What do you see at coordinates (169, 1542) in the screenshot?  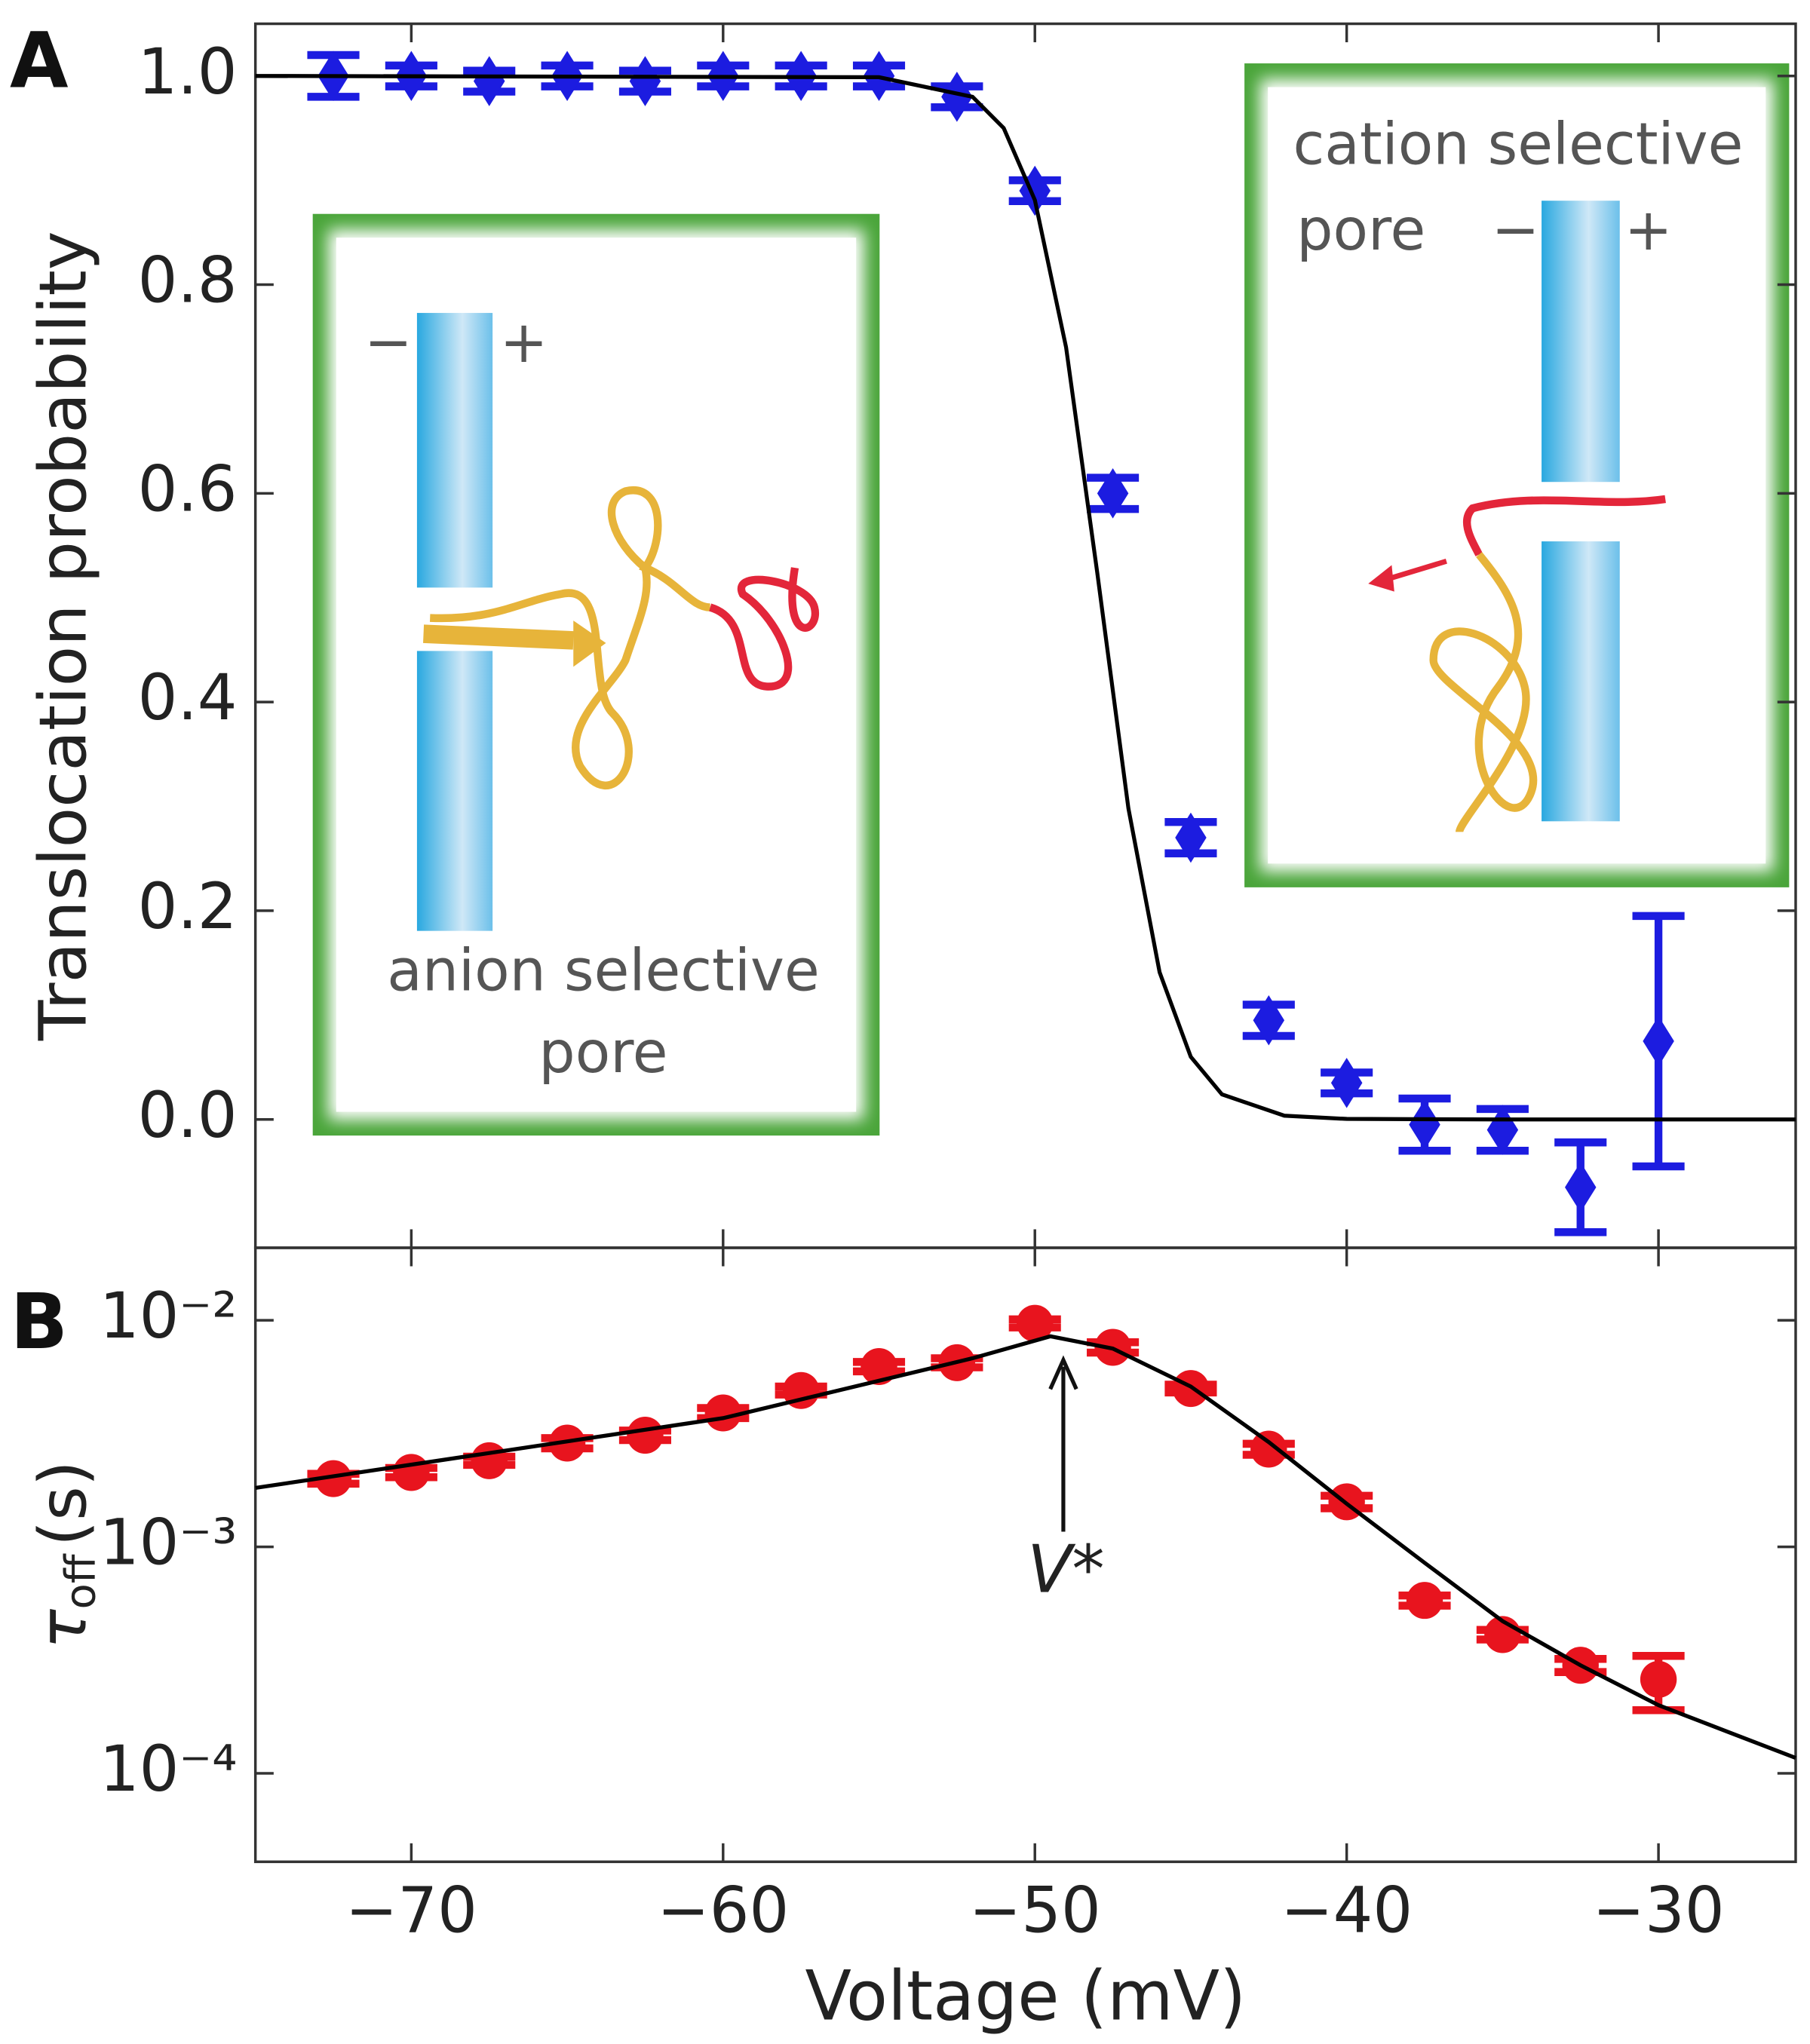 I see `y-tick-label: 10⁻³` at bounding box center [169, 1542].